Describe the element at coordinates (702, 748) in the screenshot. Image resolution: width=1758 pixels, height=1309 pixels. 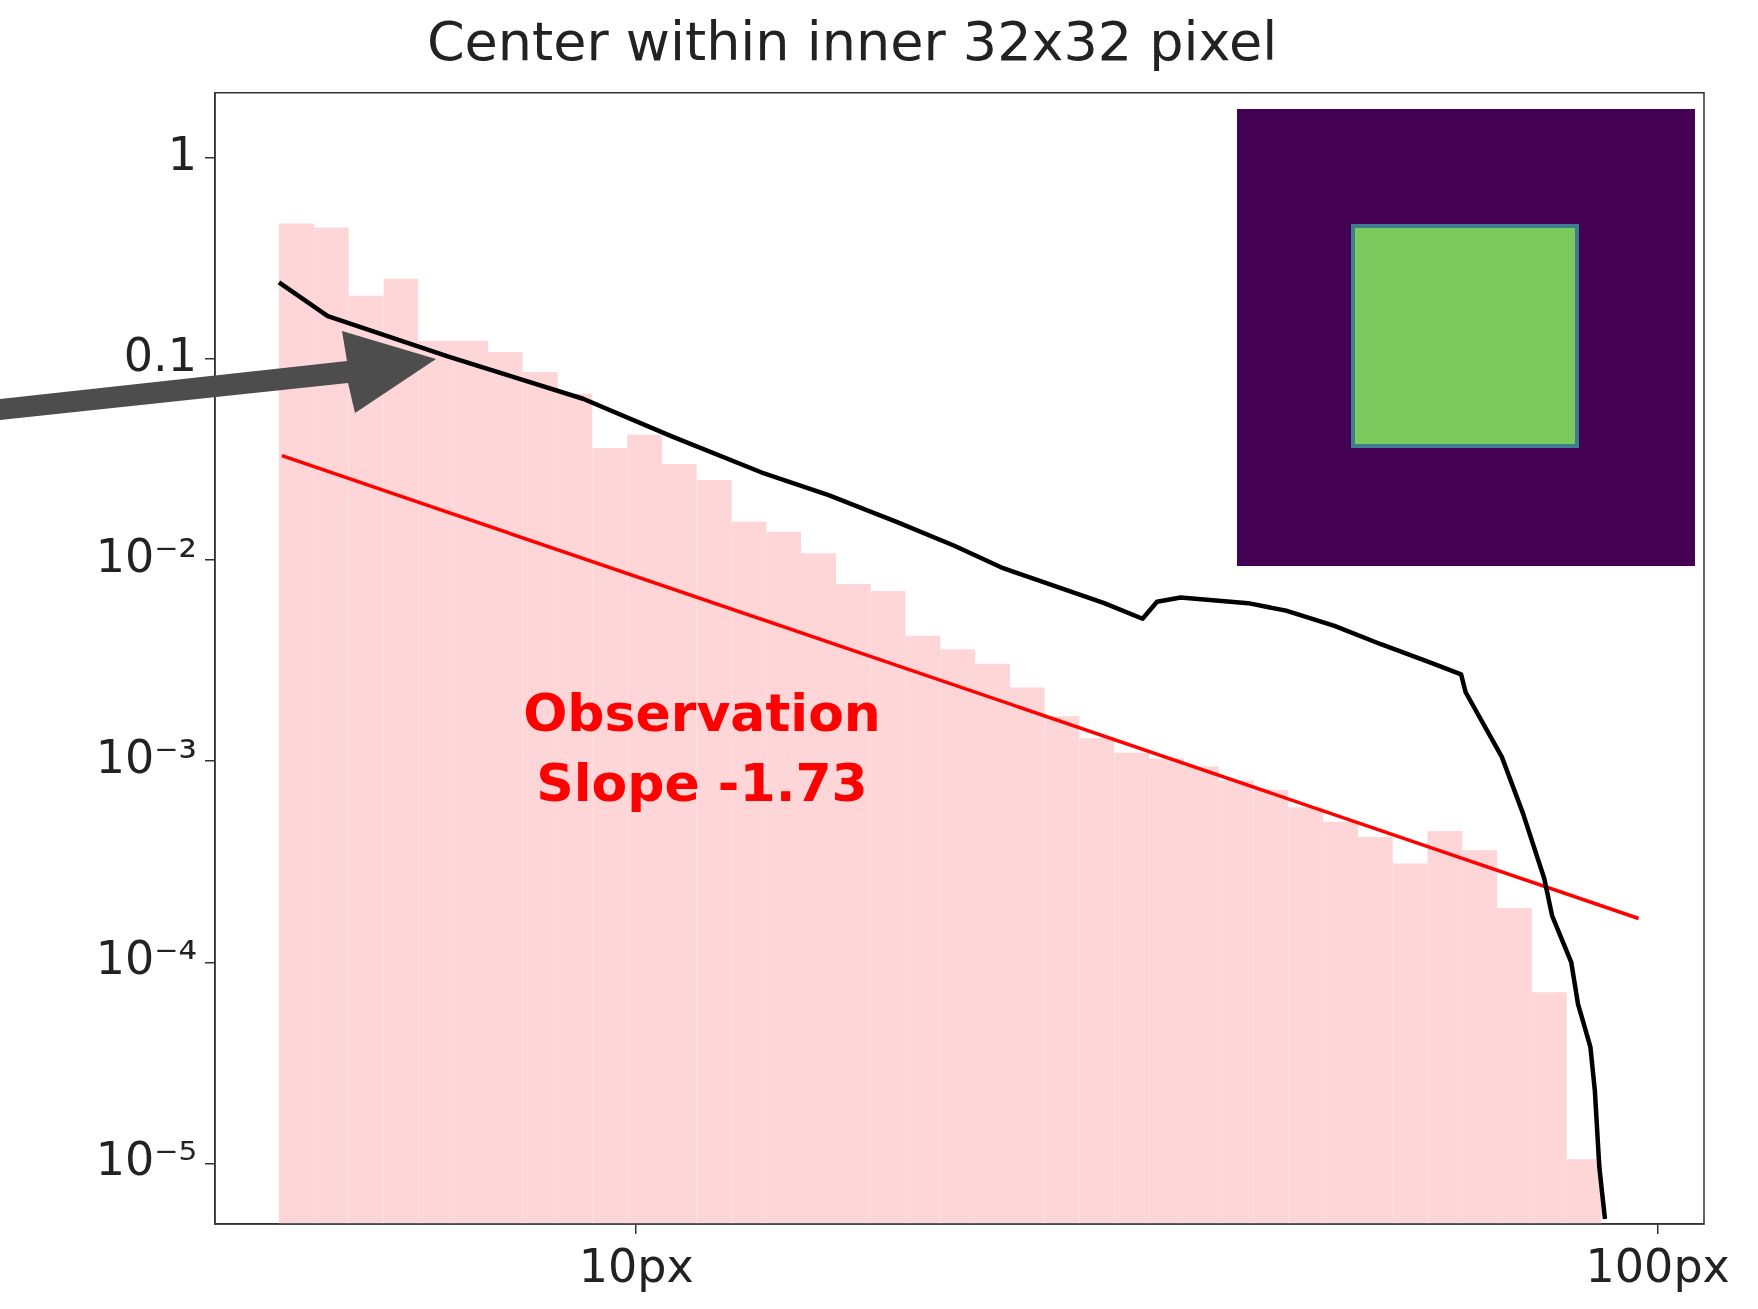
I see `annotation: Observation Slope -1.73` at that location.